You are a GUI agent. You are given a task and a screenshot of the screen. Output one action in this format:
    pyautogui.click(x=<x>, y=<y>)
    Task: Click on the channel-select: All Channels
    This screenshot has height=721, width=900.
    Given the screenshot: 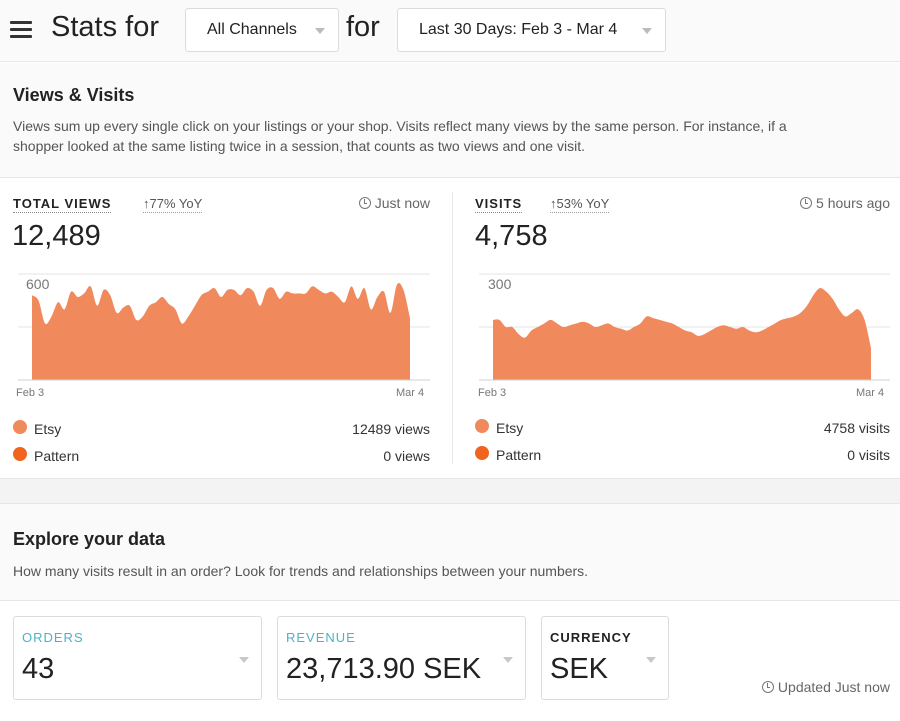 What is the action you would take?
    pyautogui.click(x=262, y=30)
    